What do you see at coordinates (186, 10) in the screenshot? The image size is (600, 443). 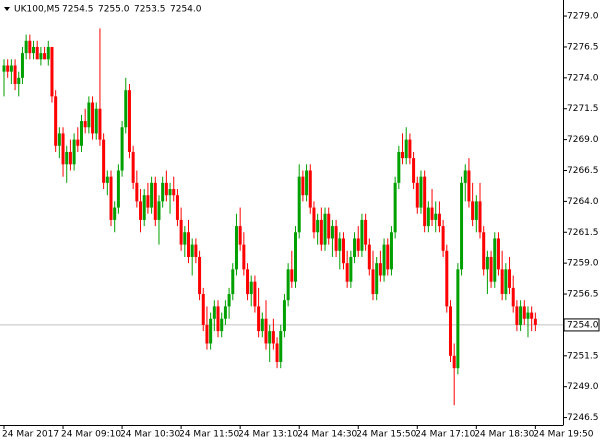 I see `header-value: 7254.0` at bounding box center [186, 10].